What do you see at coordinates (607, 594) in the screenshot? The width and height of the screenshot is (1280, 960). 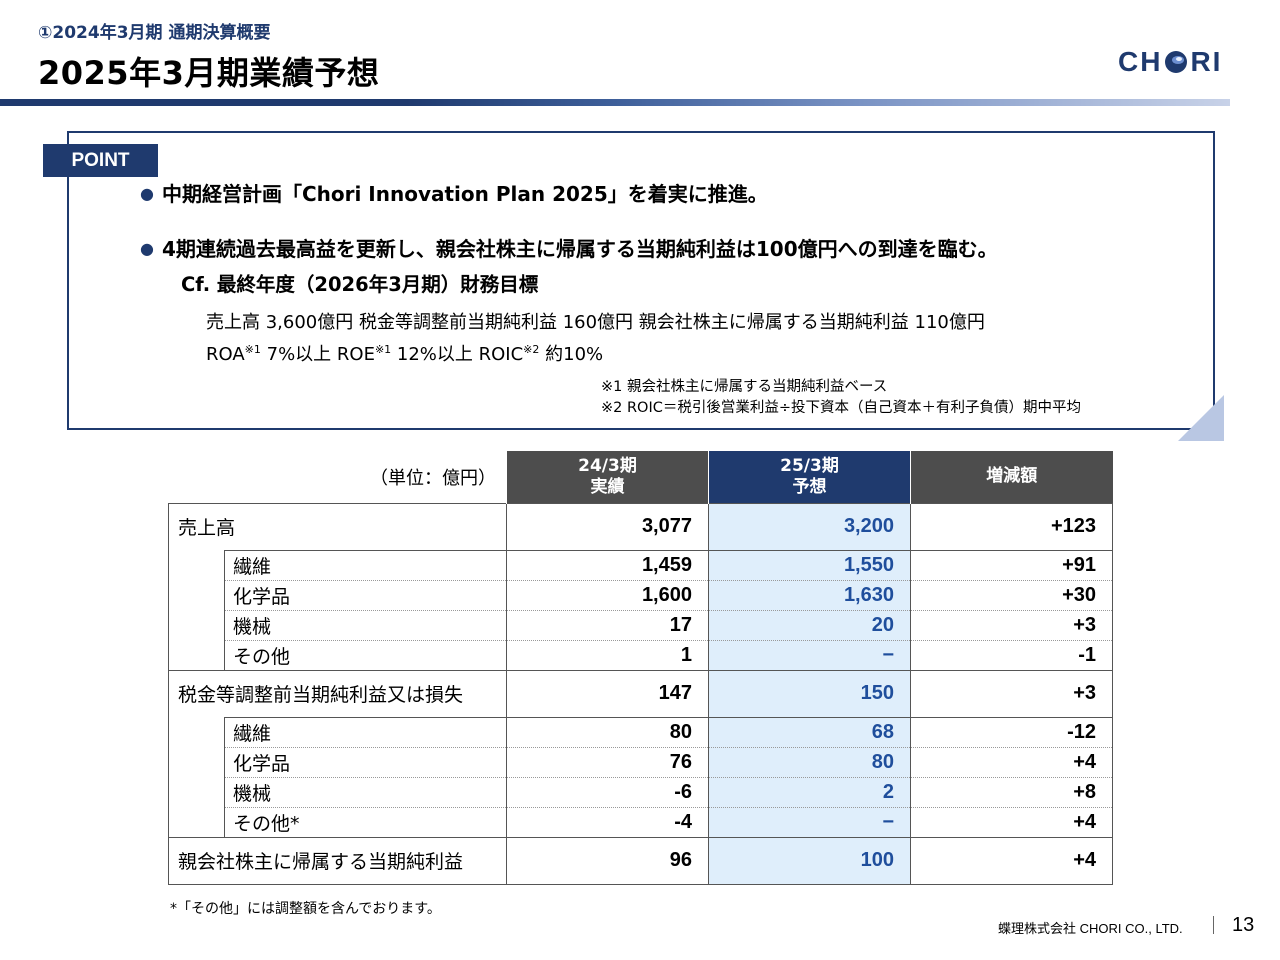 I see `cell-fy24: 1,600` at bounding box center [607, 594].